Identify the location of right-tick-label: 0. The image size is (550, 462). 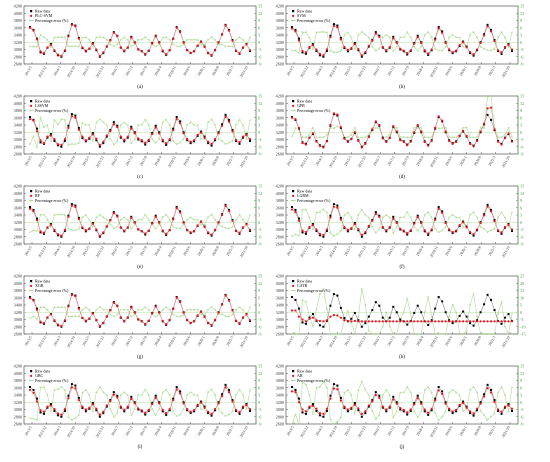
(259, 132).